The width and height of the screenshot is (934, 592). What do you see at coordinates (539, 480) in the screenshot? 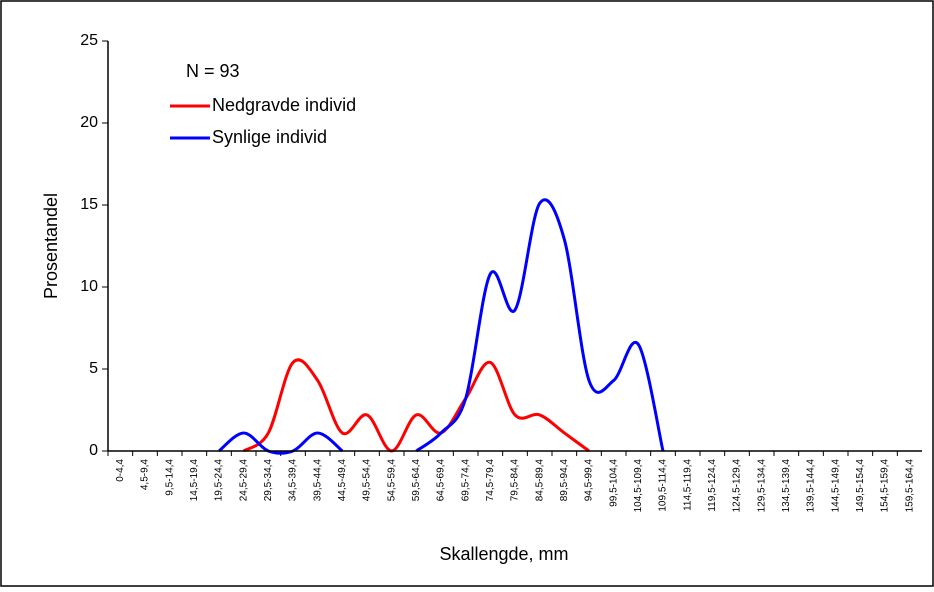
I see `x-tick-label: 84,5-89,4` at bounding box center [539, 480].